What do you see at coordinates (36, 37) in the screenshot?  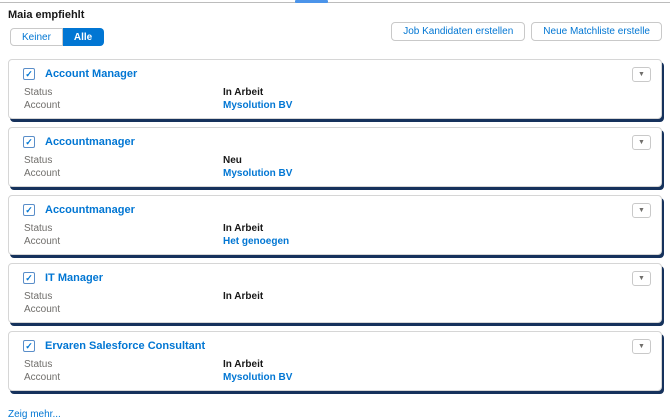 I see `toggle-keiner-button: Keiner` at bounding box center [36, 37].